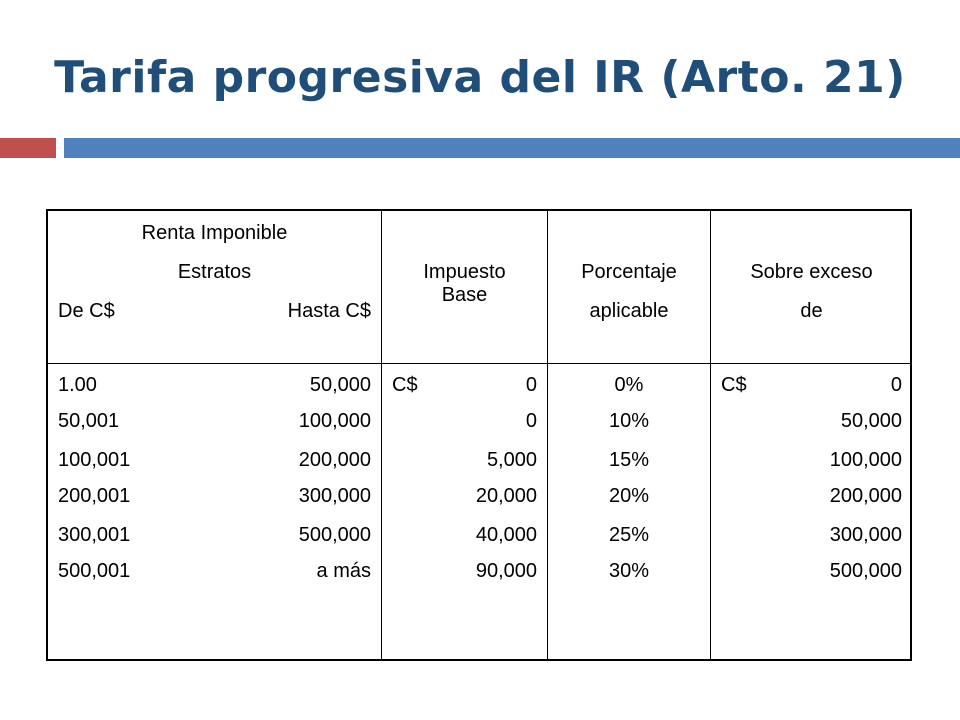 The width and height of the screenshot is (960, 720). What do you see at coordinates (214, 571) in the screenshot?
I see `table-row: 500,001 a más` at bounding box center [214, 571].